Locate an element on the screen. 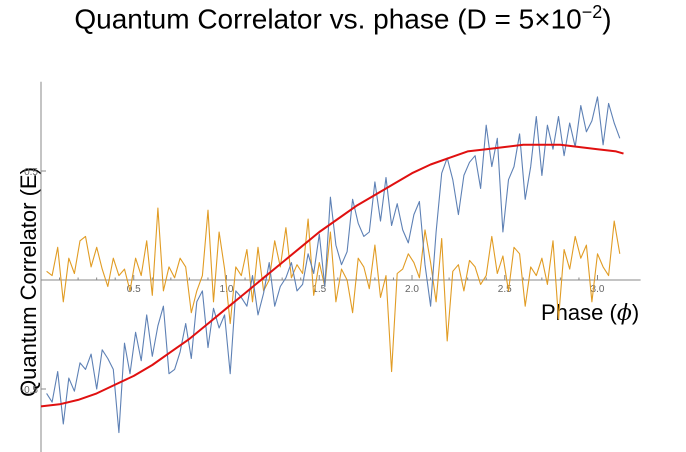 Image resolution: width=686 pixels, height=452 pixels. x-tick-label: 0.5 is located at coordinates (134, 289).